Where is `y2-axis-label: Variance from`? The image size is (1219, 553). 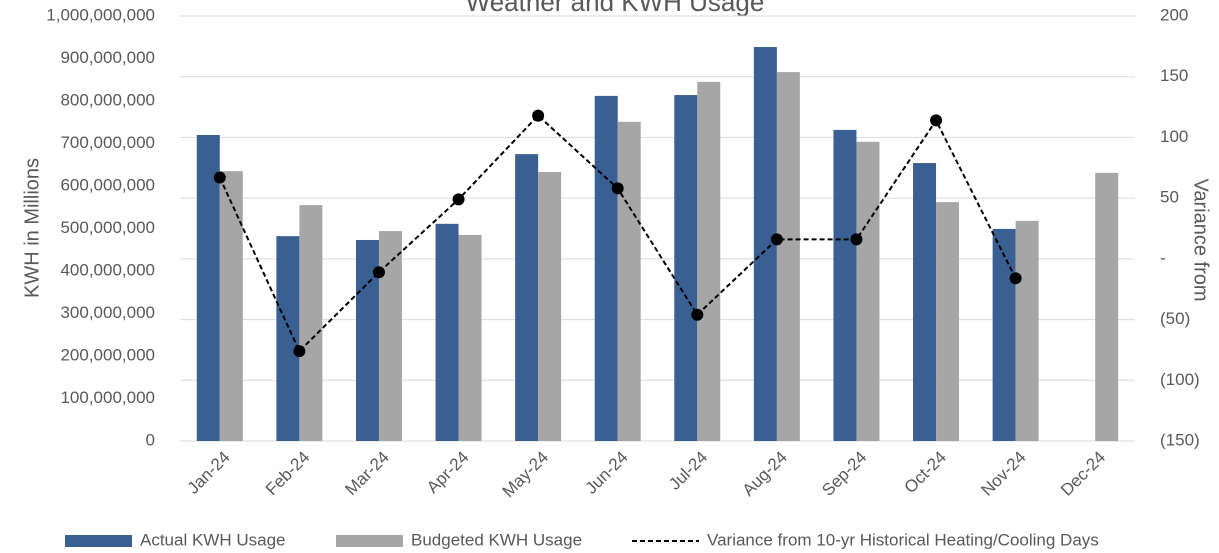
y2-axis-label: Variance from is located at coordinates (1201, 239).